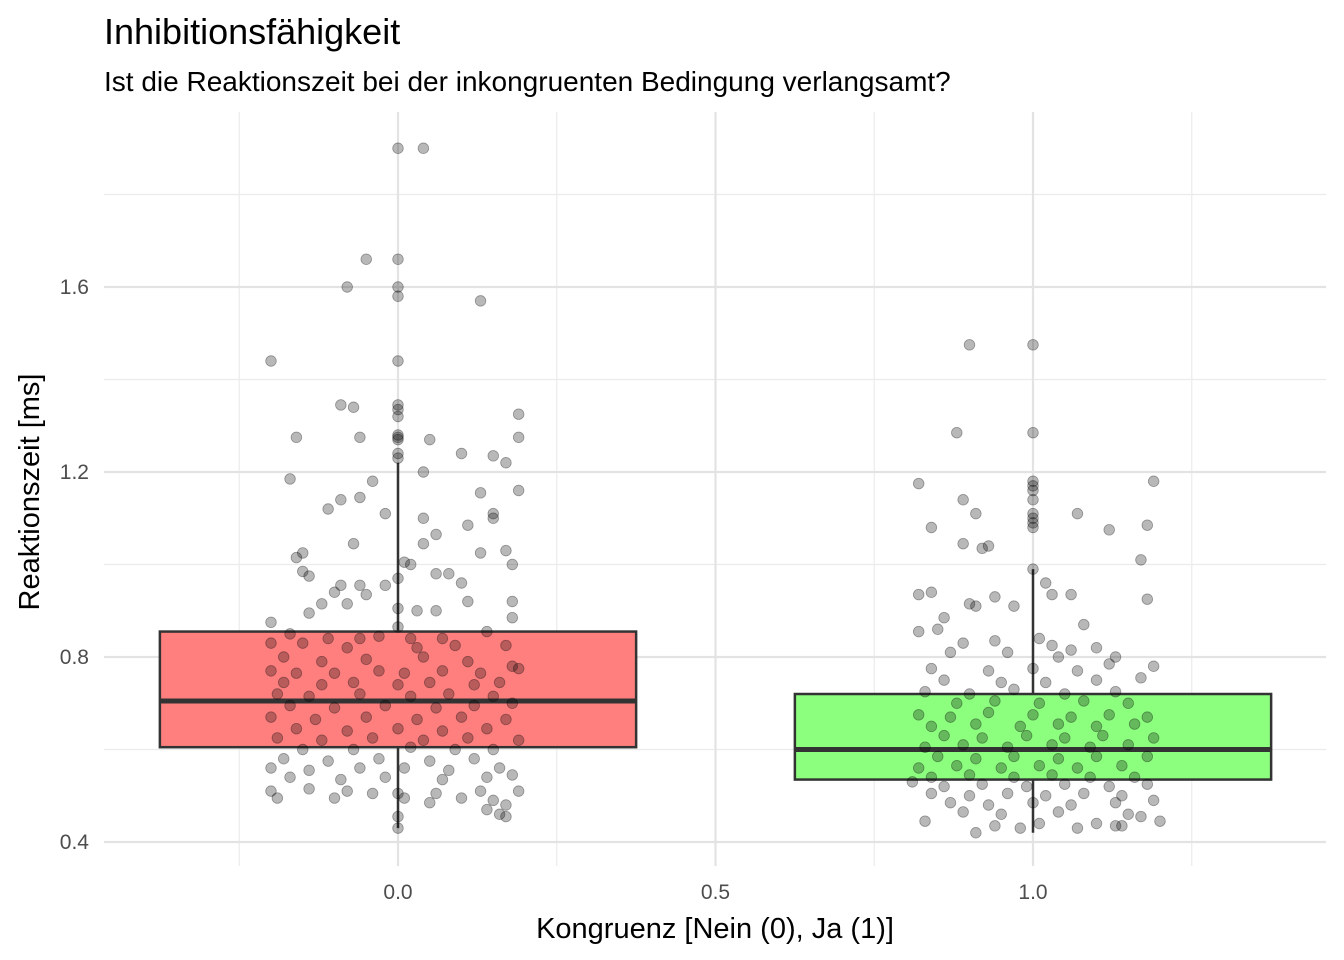 This screenshot has height=960, width=1344. I want to click on x-tick-label: 0.5, so click(715, 892).